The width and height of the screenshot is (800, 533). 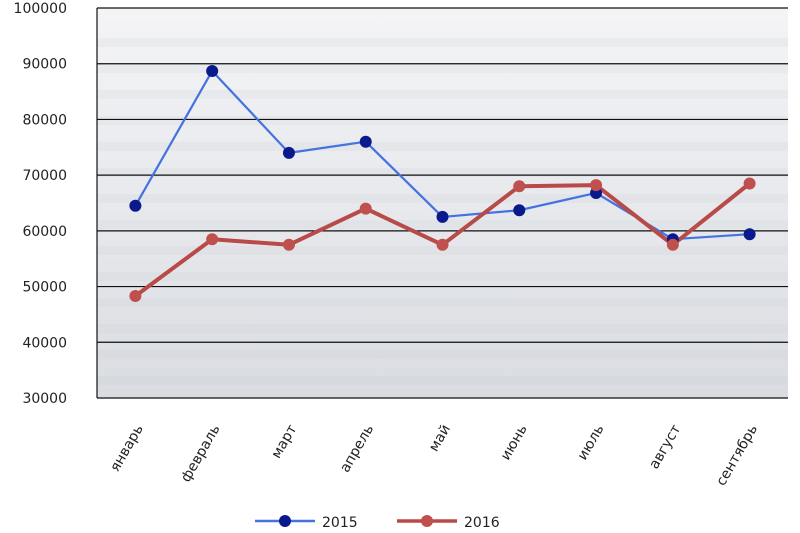 I want to click on y-tick-label: 80000, so click(x=44, y=120).